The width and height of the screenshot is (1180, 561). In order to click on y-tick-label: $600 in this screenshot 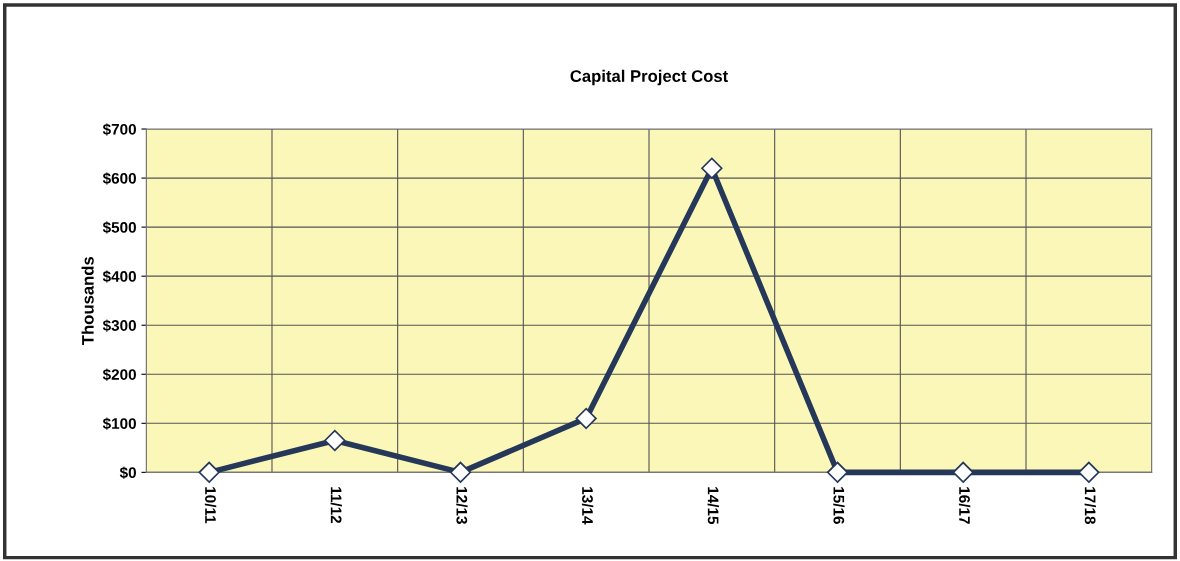, I will do `click(119, 178)`.